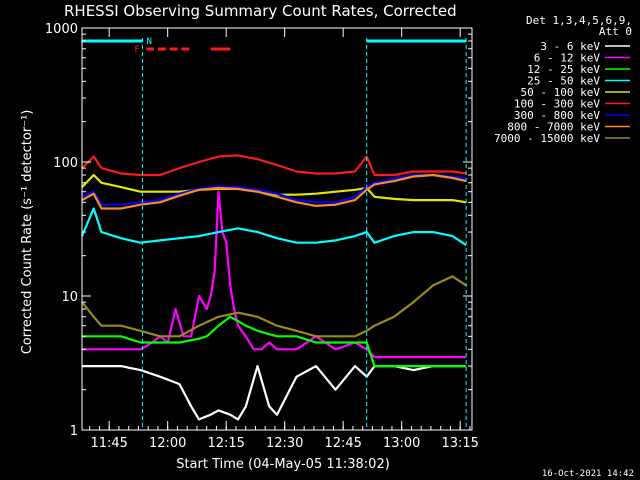 The height and width of the screenshot is (480, 640). What do you see at coordinates (570, 46) in the screenshot?
I see `legend-label: 3 - 6 keV` at bounding box center [570, 46].